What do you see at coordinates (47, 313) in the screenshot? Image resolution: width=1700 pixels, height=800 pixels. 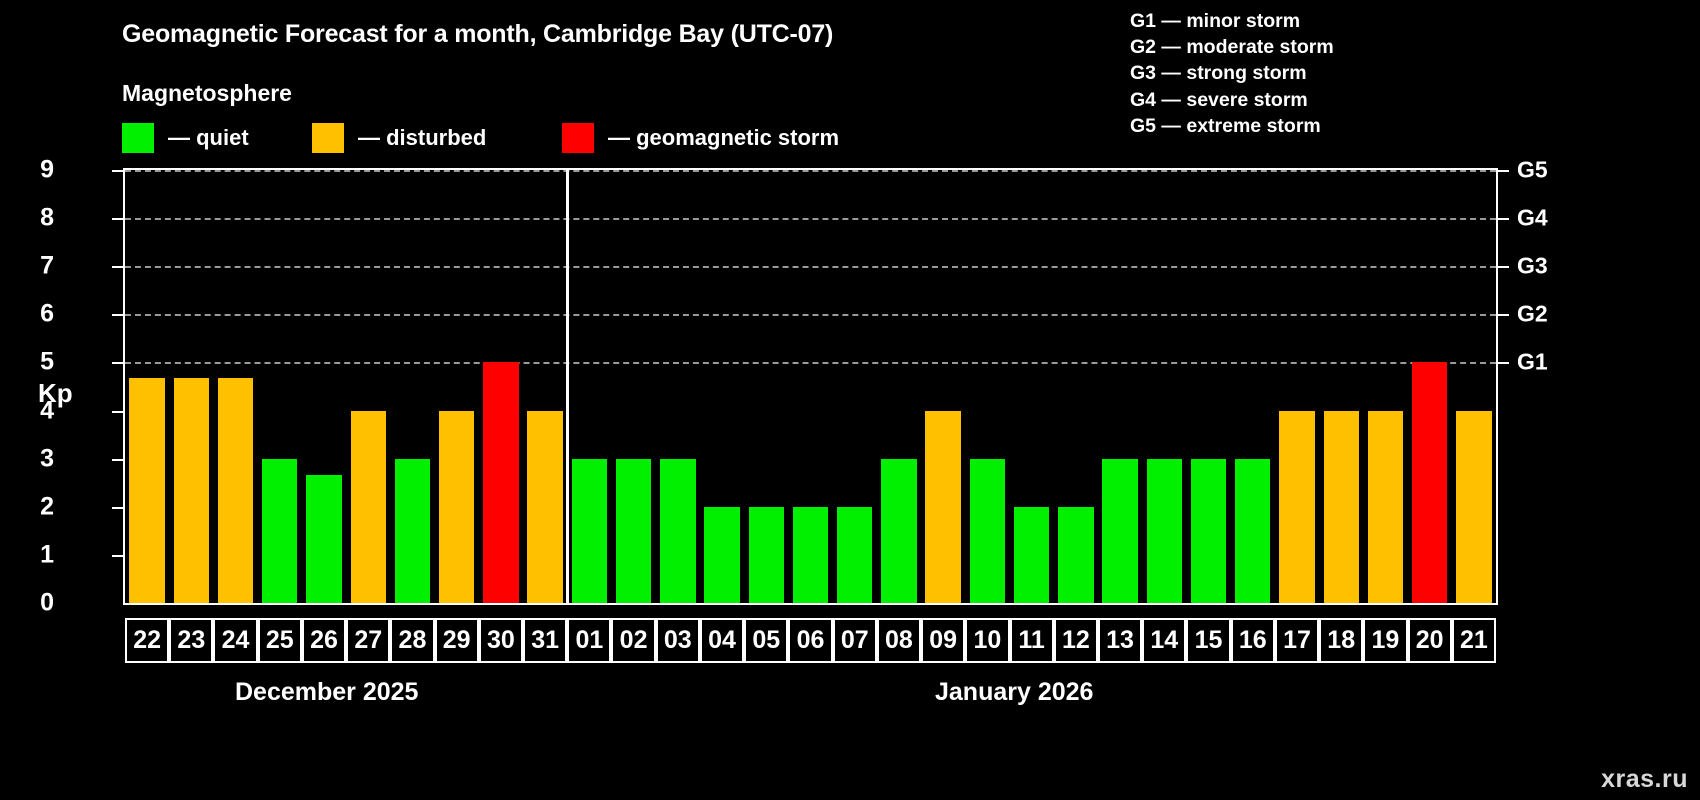 I see `kp-tick-label-6: 6` at bounding box center [47, 313].